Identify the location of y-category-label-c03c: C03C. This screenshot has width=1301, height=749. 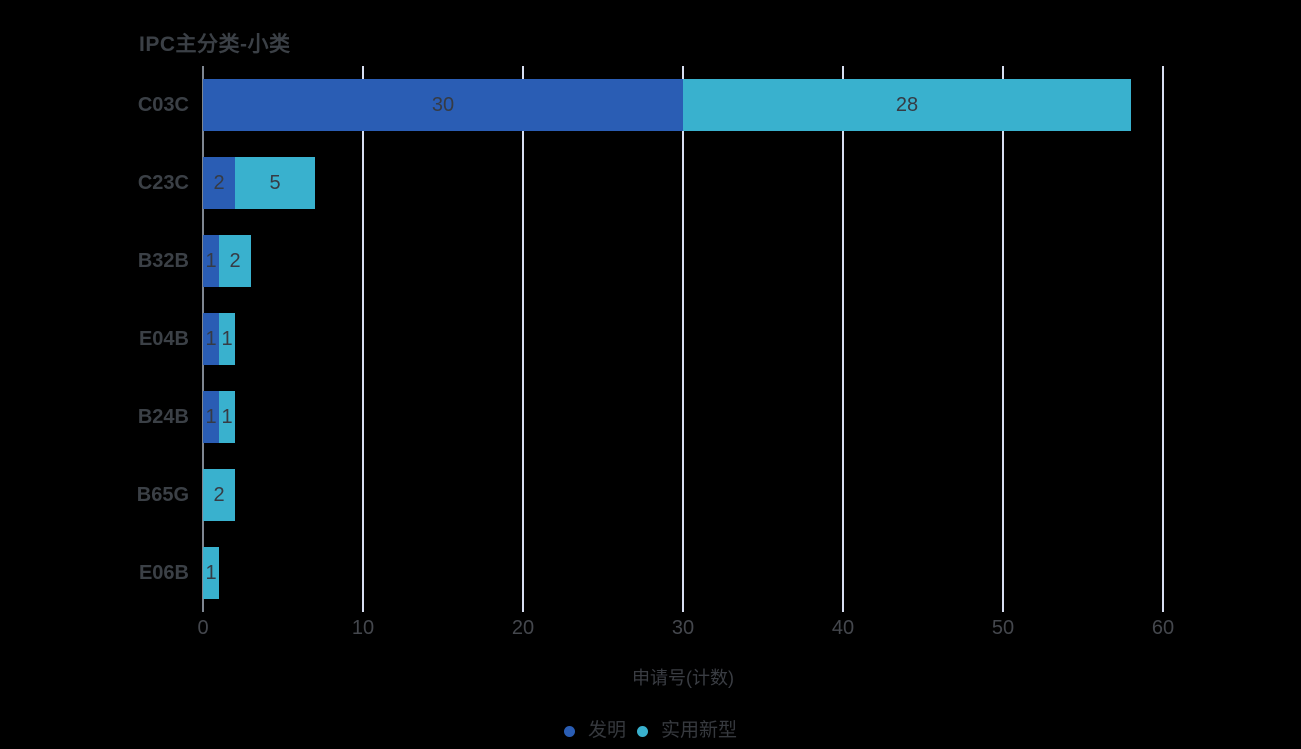
(163, 105).